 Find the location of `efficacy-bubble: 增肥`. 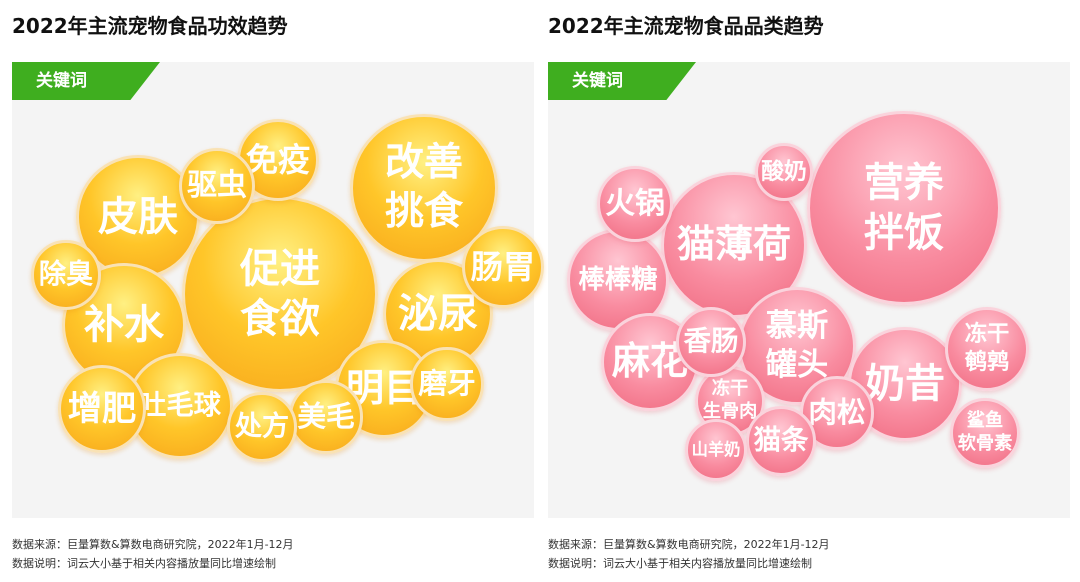

efficacy-bubble: 增肥 is located at coordinates (102, 409).